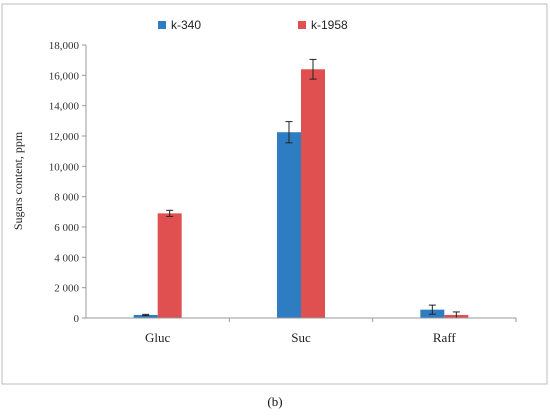 This screenshot has width=550, height=417. Describe the element at coordinates (64, 137) in the screenshot. I see `y-tick-label: 12,000` at that location.